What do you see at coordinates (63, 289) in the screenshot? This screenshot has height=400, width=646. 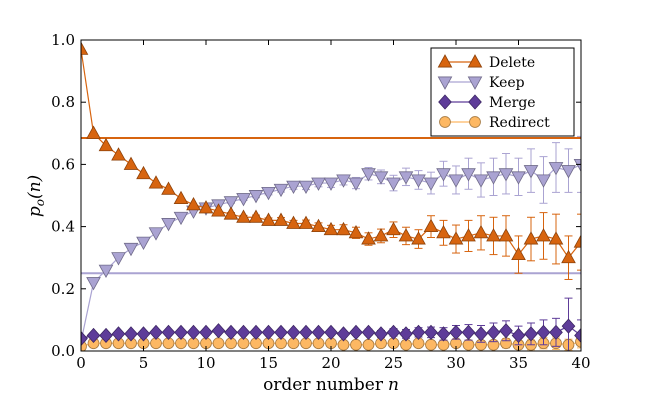 I see `y-tick-label: 0.2` at bounding box center [63, 289].